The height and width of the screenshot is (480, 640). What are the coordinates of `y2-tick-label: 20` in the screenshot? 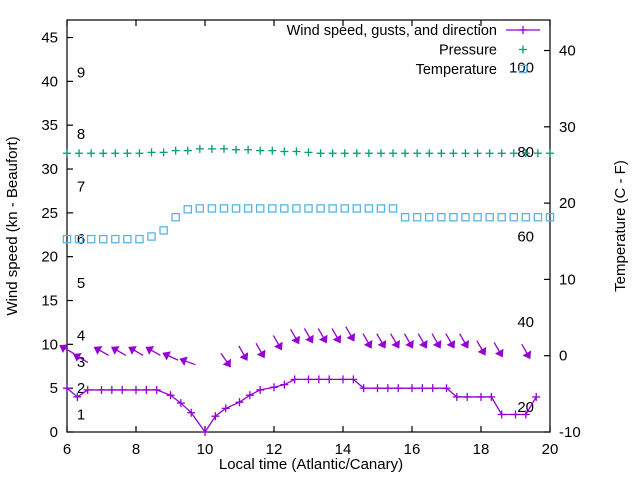 It's located at (567, 203).